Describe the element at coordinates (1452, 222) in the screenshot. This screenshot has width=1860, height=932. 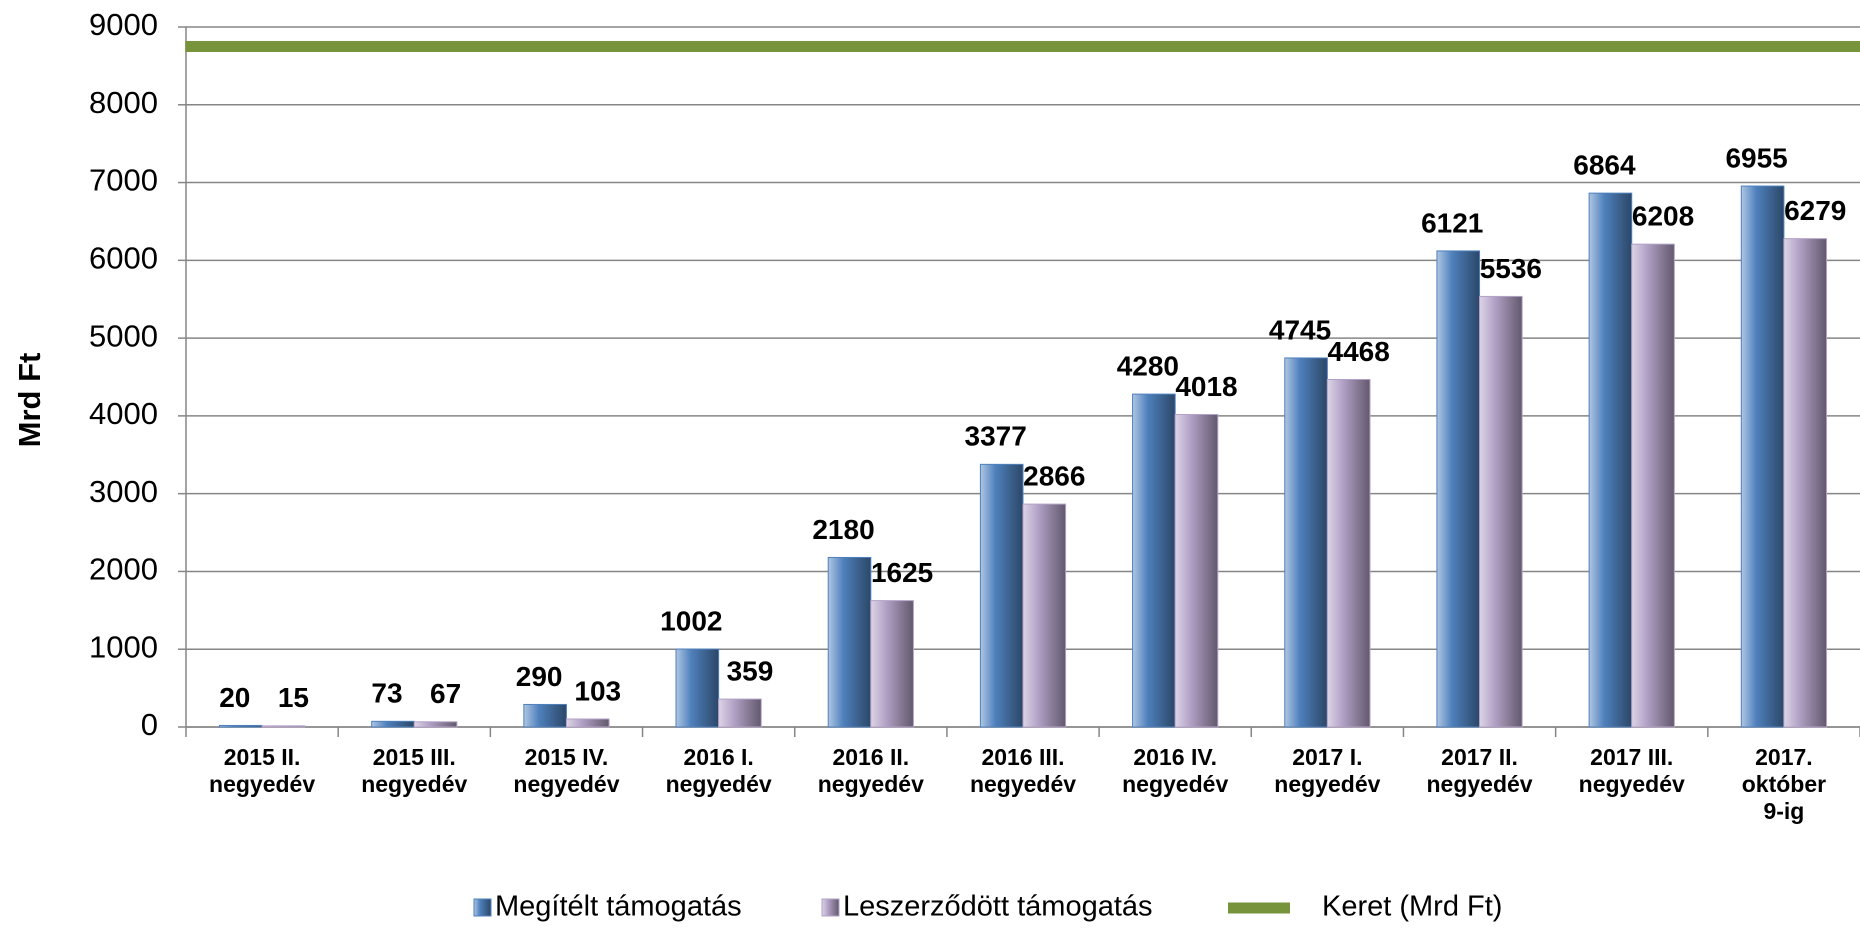
I see `data-label: 6121` at that location.